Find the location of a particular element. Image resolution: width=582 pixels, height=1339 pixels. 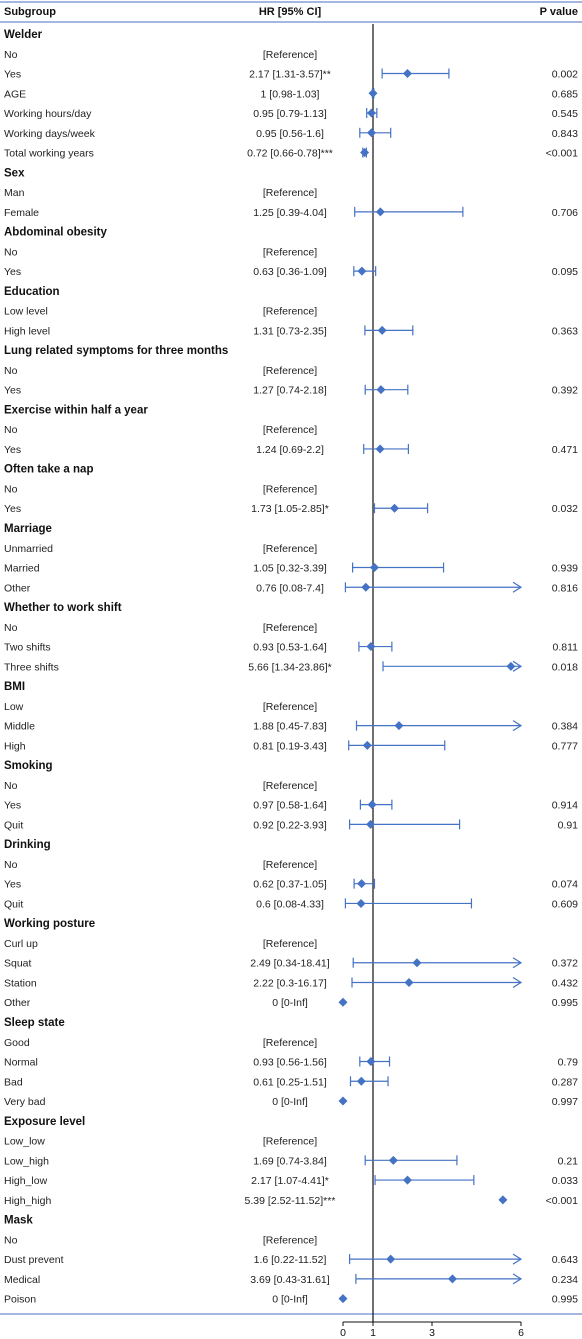

row-label: High_low is located at coordinates (26, 1181).